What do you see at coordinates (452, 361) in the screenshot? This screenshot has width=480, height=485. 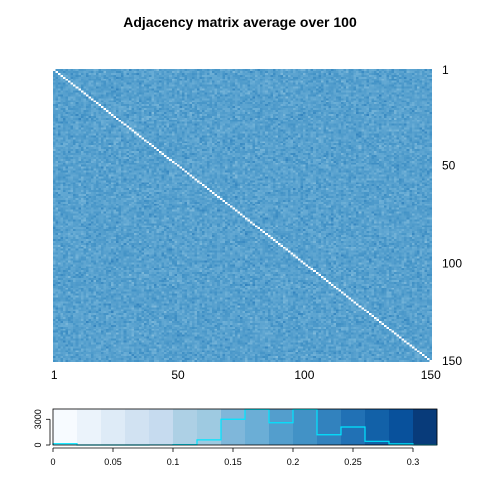 I see `heatmap-y-tick-label: 150` at bounding box center [452, 361].